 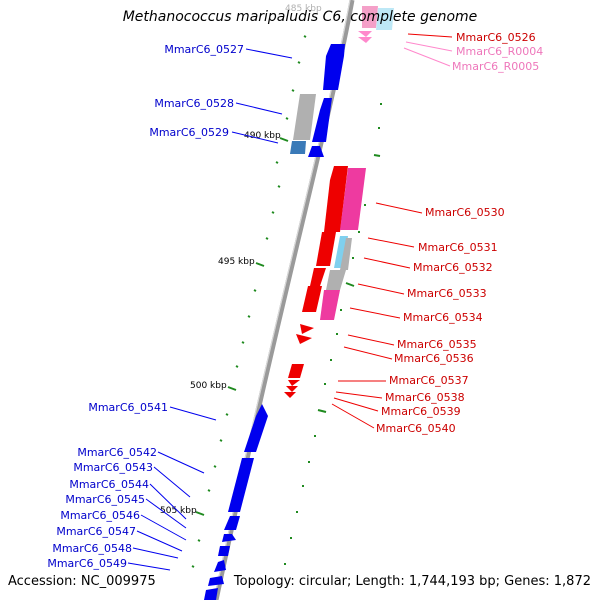 I want to click on gene-label-0541: MmarC6_0541, so click(x=128, y=407).